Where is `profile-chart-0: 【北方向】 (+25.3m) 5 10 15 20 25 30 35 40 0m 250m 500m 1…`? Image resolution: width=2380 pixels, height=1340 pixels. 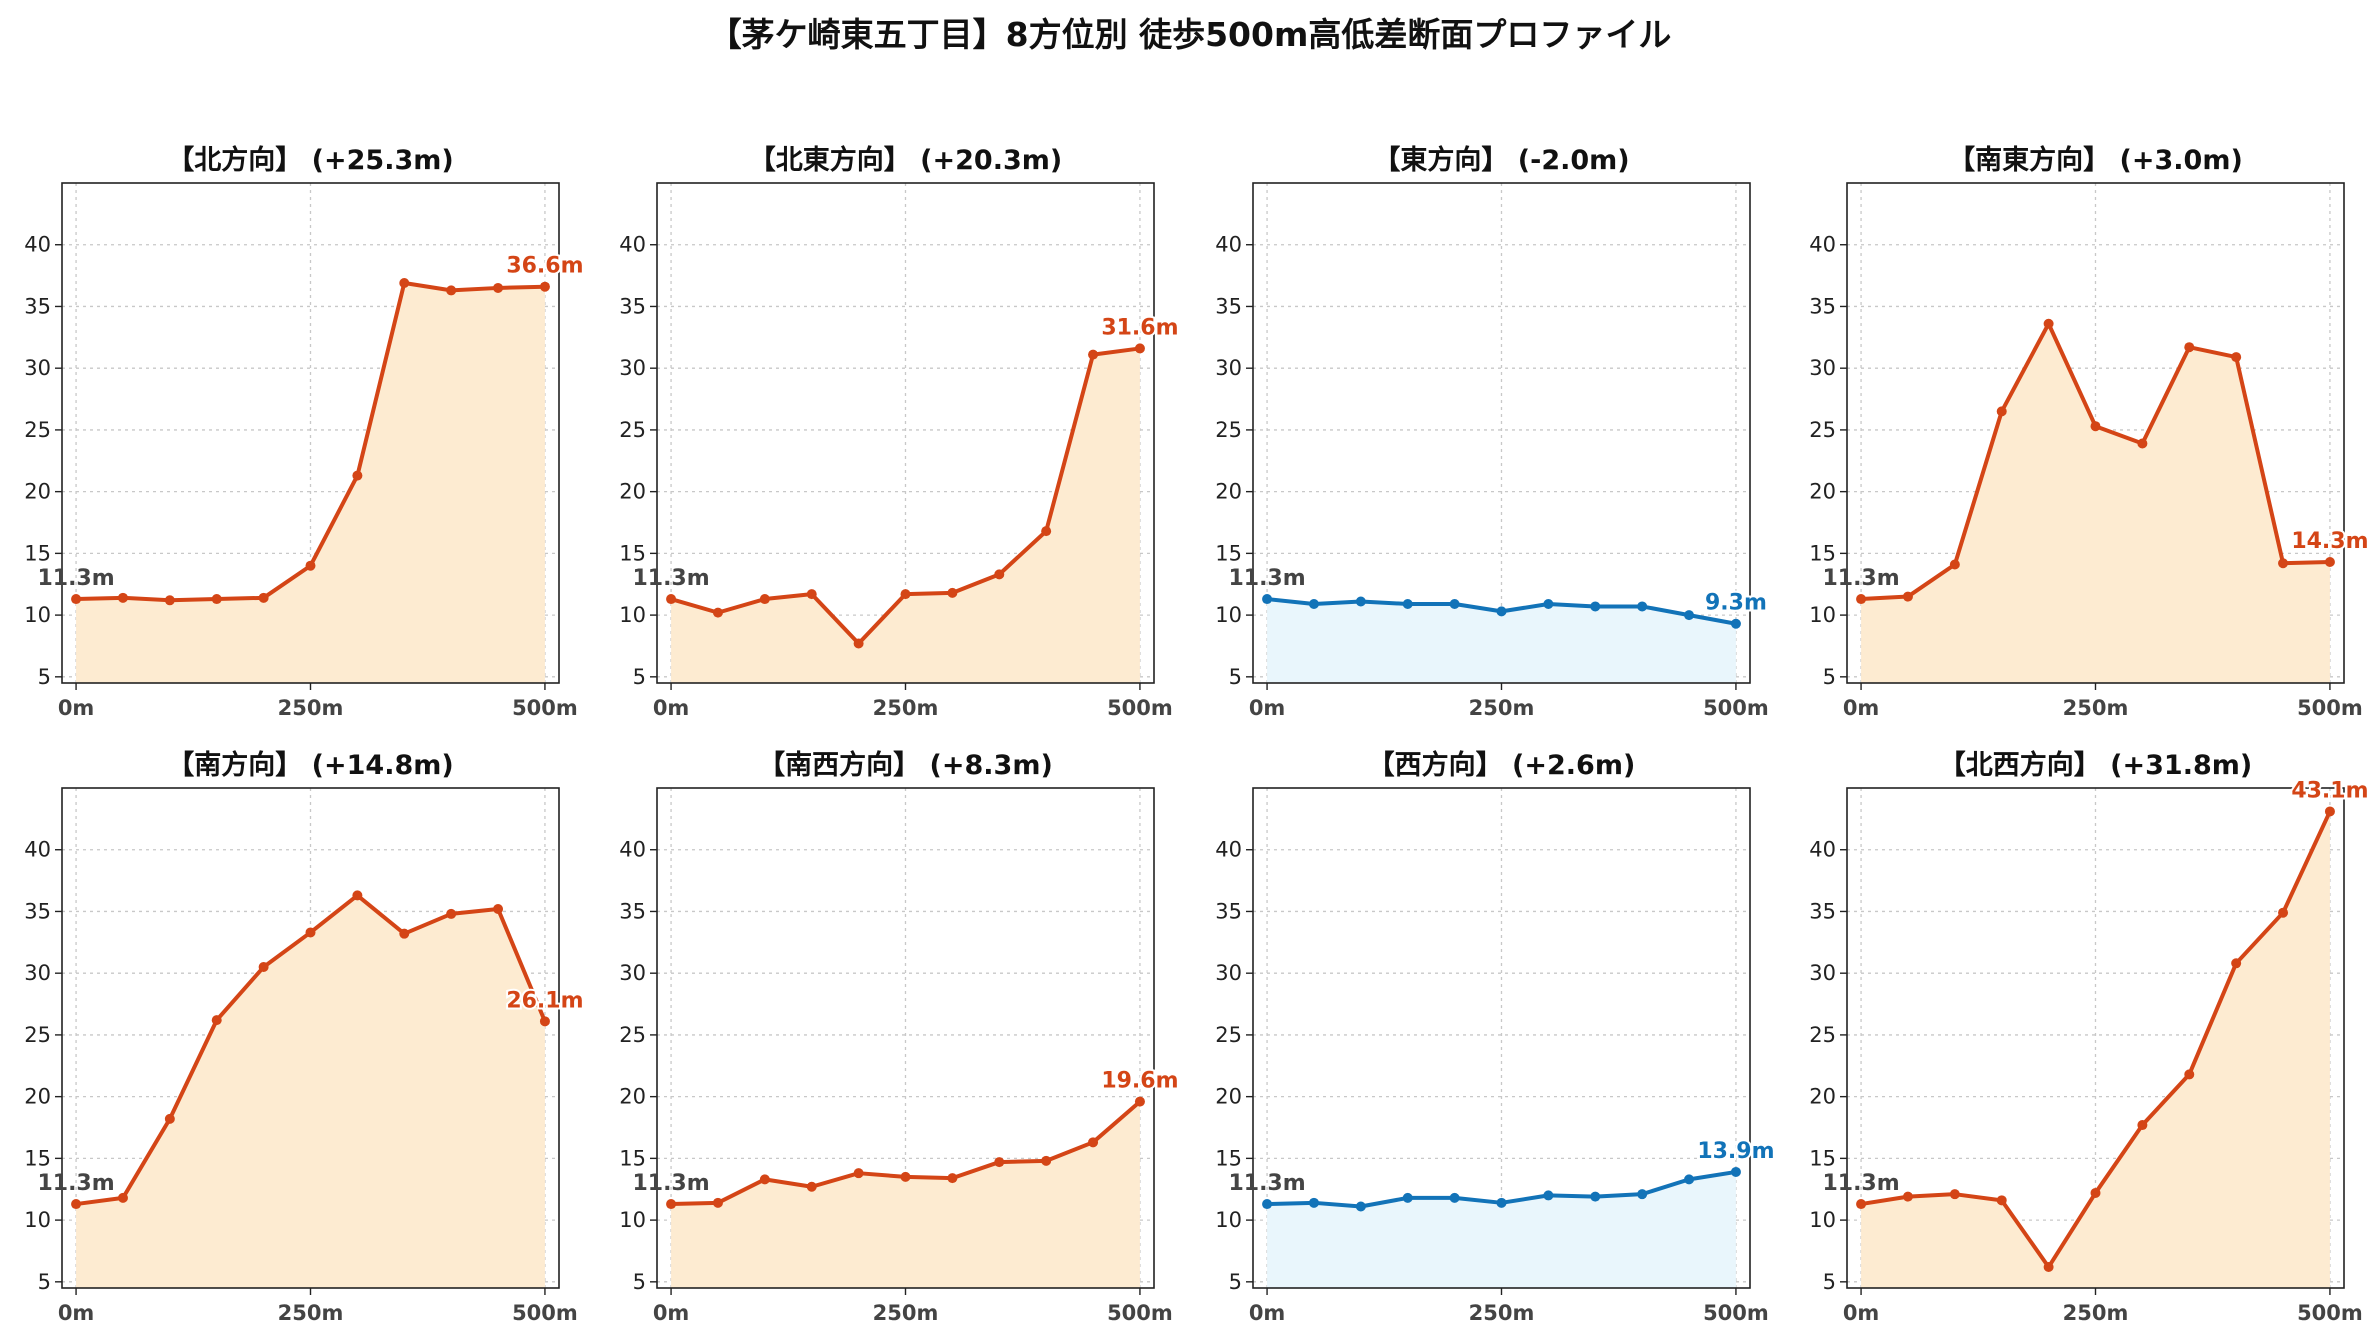 profile-chart-0: 【北方向】 (+25.3m) 5 10 15 20 25 30 35 40 0m 250m 500m 1… is located at coordinates (304, 432).